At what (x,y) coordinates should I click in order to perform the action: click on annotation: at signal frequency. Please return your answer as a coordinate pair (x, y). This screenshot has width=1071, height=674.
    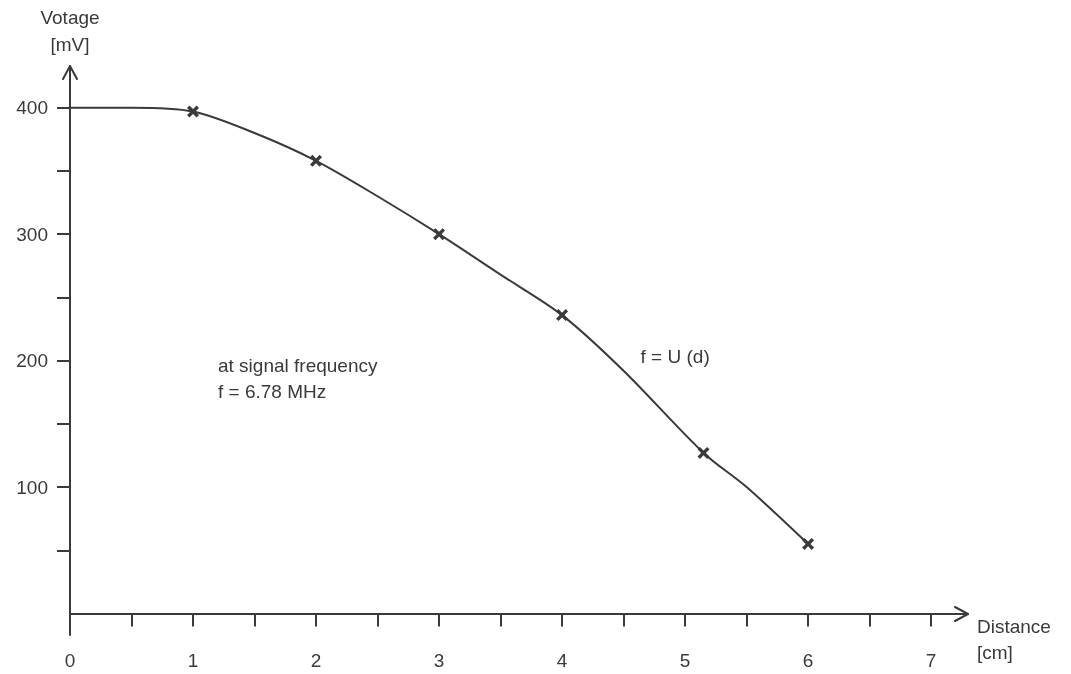
    Looking at the image, I should click on (298, 365).